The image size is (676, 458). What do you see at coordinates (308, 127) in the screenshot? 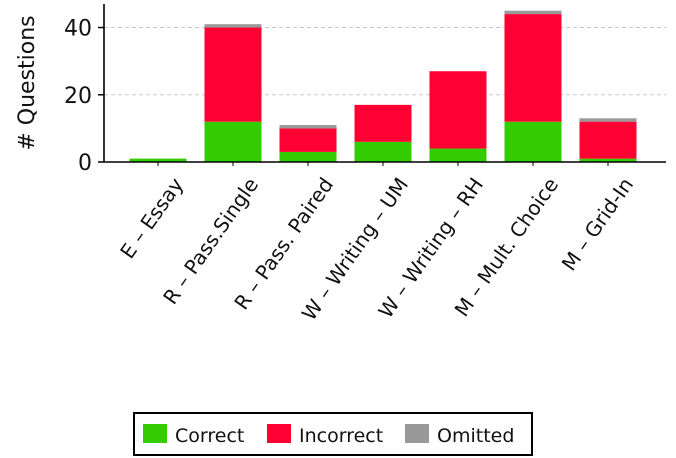
I see `bar-omitted-r-pass-paired` at bounding box center [308, 127].